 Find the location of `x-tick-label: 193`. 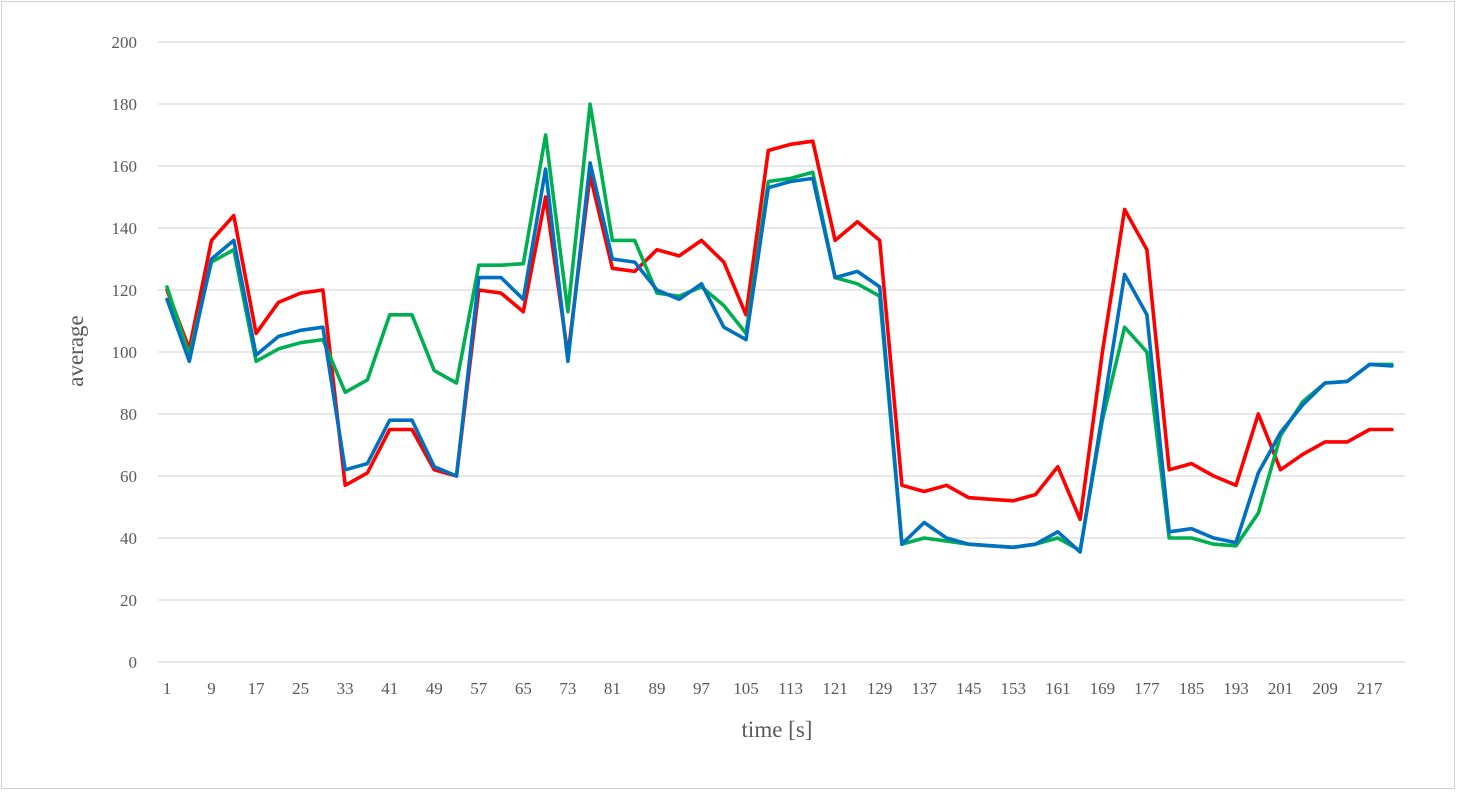

x-tick-label: 193 is located at coordinates (1236, 688).